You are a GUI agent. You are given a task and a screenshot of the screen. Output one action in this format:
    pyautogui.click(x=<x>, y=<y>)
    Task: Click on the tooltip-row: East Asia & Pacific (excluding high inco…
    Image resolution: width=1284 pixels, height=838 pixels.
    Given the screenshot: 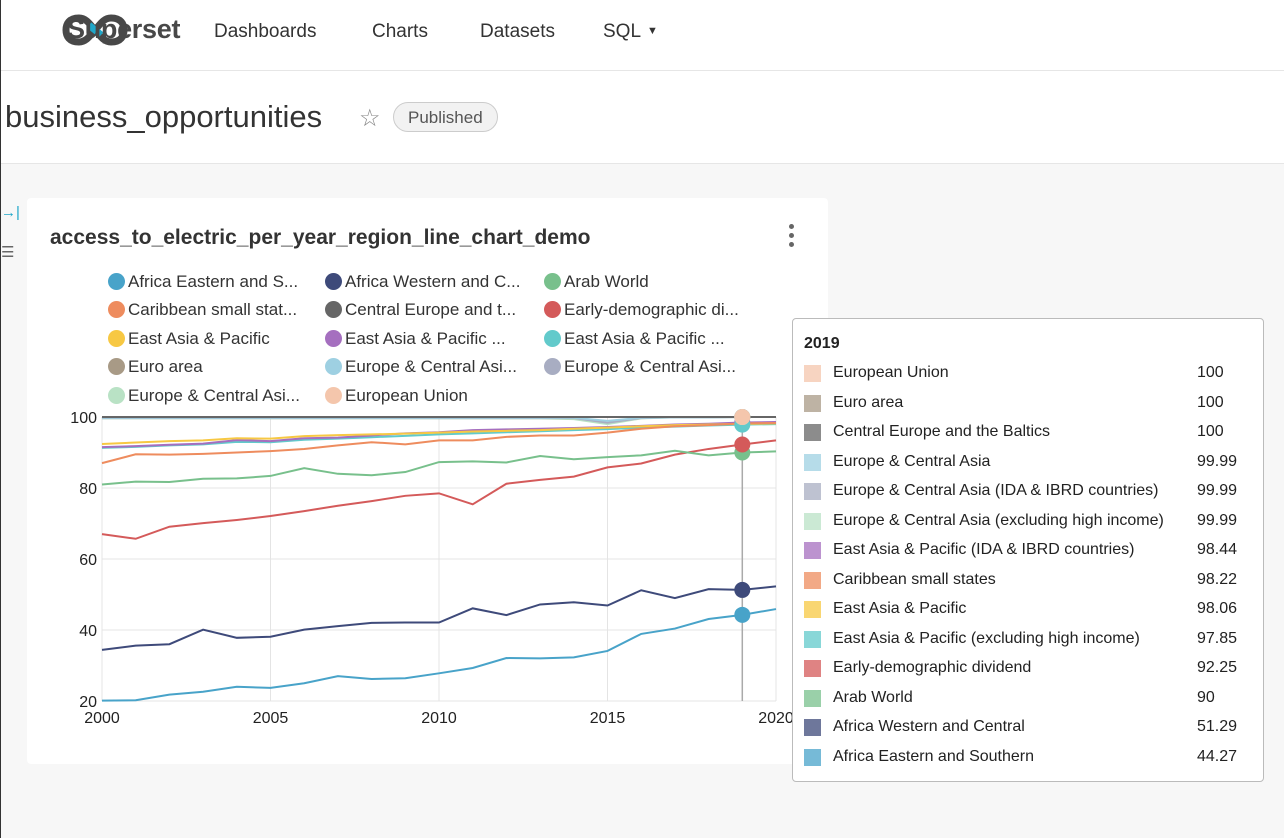 What is the action you would take?
    pyautogui.click(x=1029, y=640)
    